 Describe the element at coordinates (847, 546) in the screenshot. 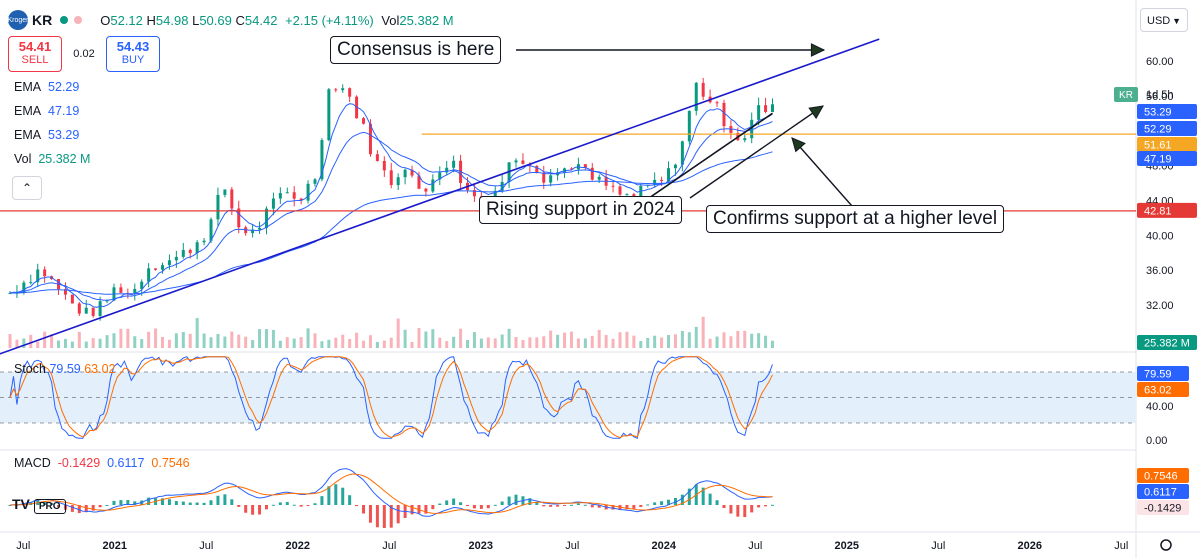

I see `time-tick-label: 2025` at that location.